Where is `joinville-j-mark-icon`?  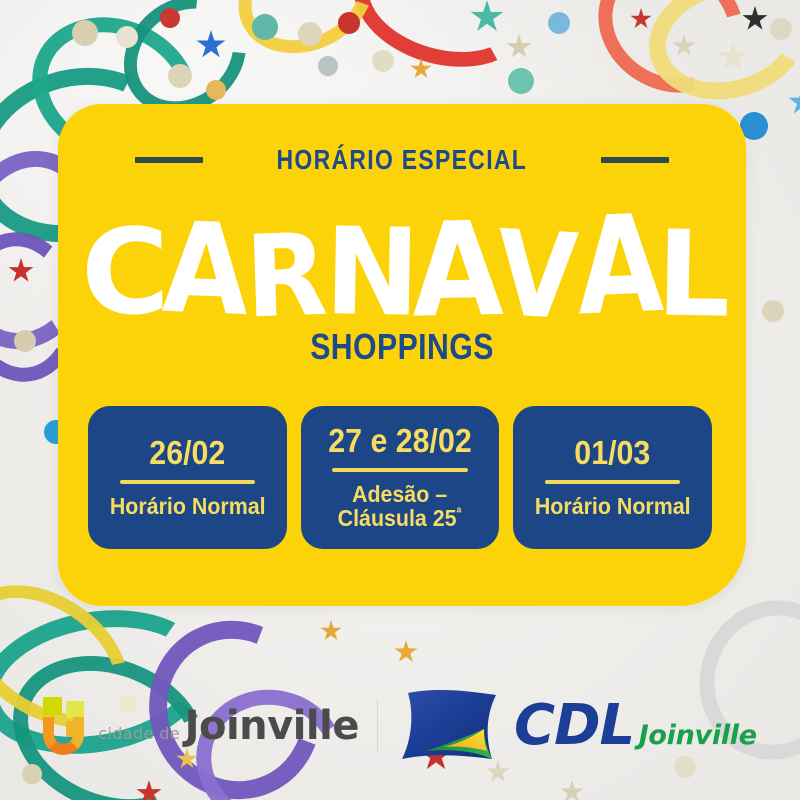 joinville-j-mark-icon is located at coordinates (66, 726).